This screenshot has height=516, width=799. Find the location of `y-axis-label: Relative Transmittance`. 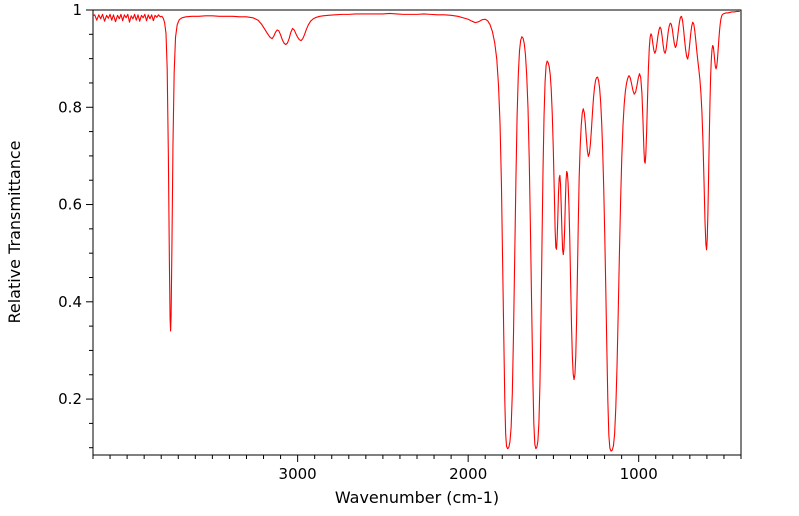

y-axis-label: Relative Transmittance is located at coordinates (14, 231).